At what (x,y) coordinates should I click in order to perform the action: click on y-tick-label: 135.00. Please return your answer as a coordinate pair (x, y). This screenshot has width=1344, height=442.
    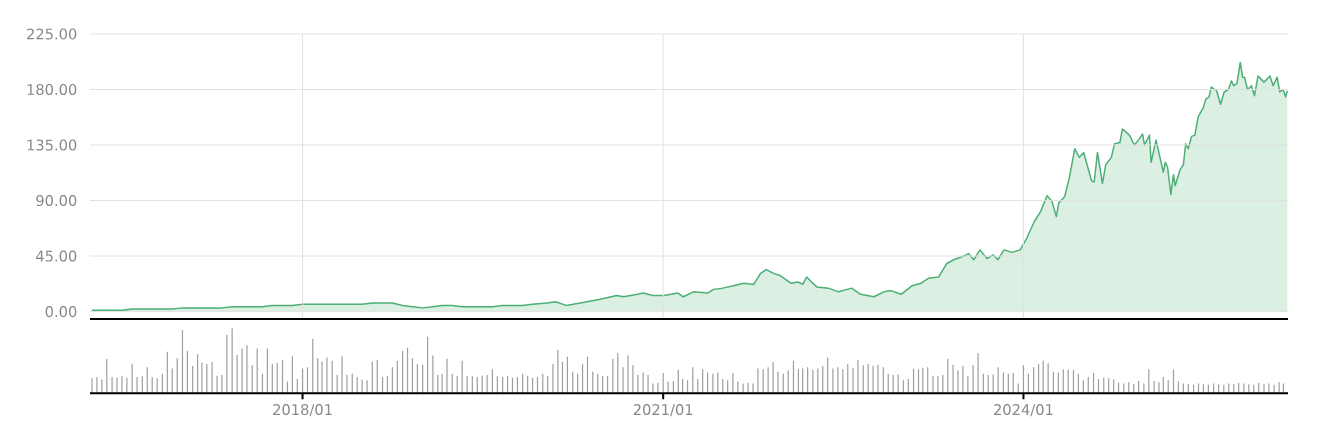
    Looking at the image, I should click on (52, 145).